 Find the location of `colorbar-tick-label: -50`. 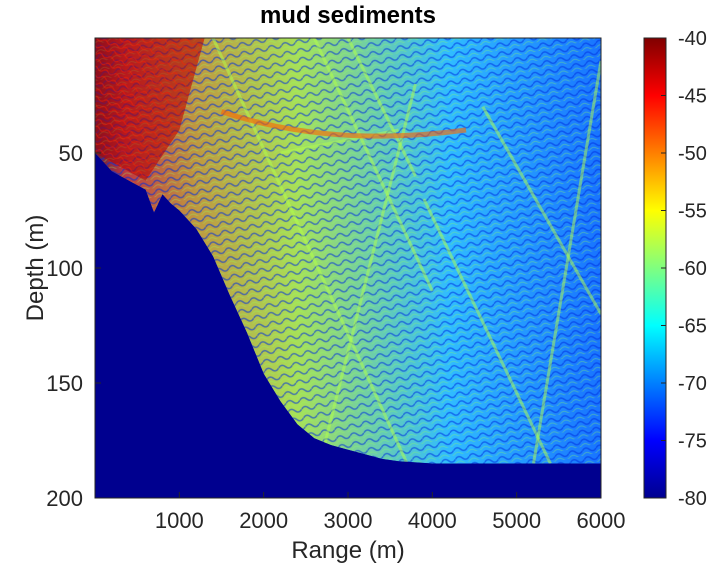

colorbar-tick-label: -50 is located at coordinates (692, 154).